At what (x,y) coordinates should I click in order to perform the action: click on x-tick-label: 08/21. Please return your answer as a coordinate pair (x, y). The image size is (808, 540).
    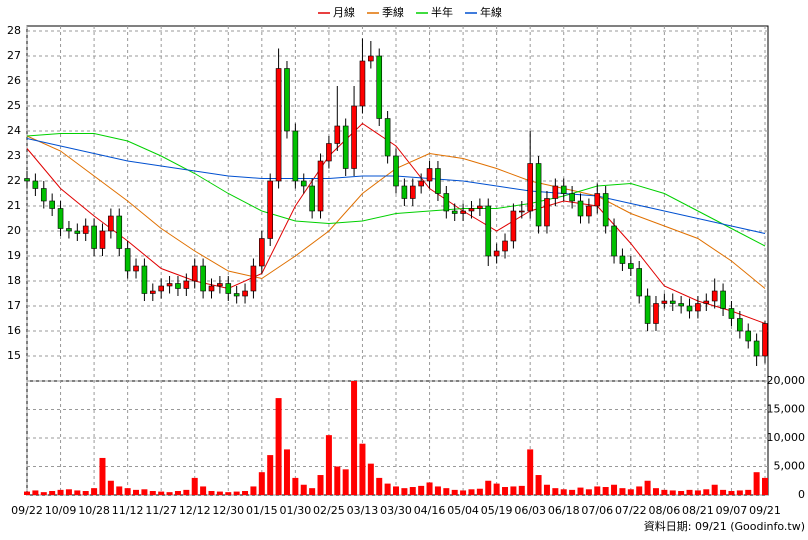
    Looking at the image, I should click on (698, 510).